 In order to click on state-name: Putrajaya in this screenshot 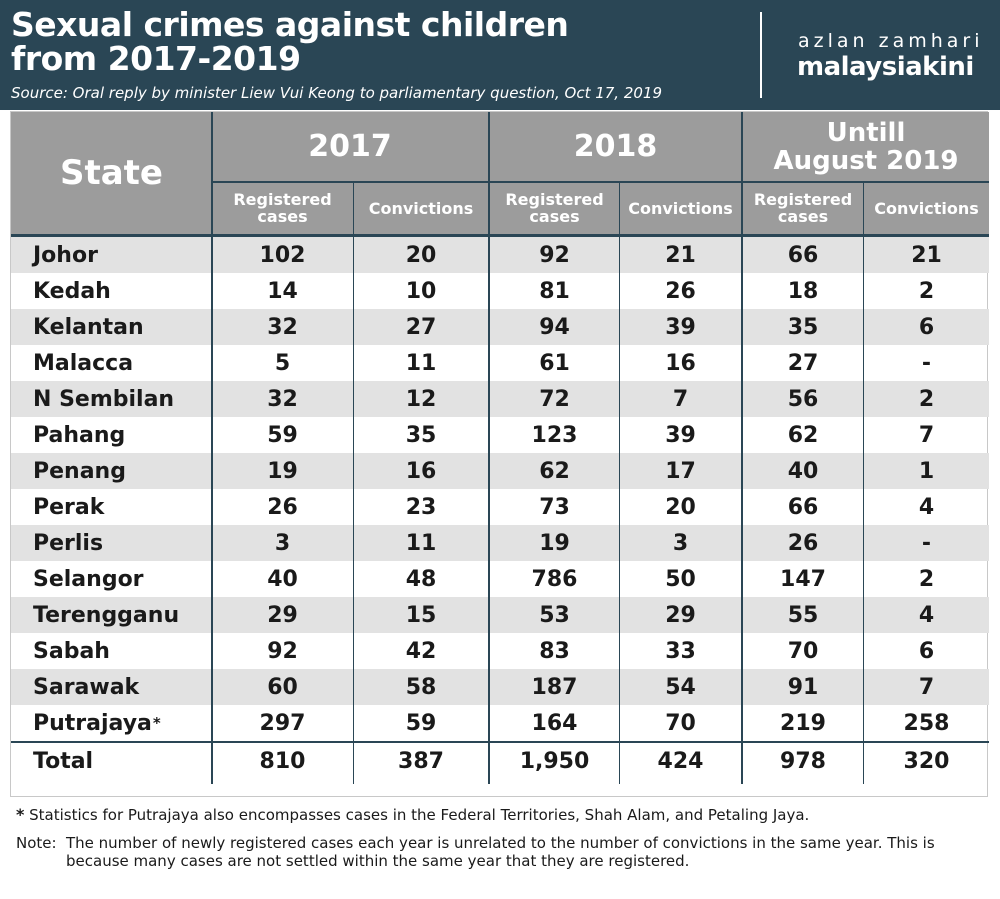, I will do `click(92, 723)`.